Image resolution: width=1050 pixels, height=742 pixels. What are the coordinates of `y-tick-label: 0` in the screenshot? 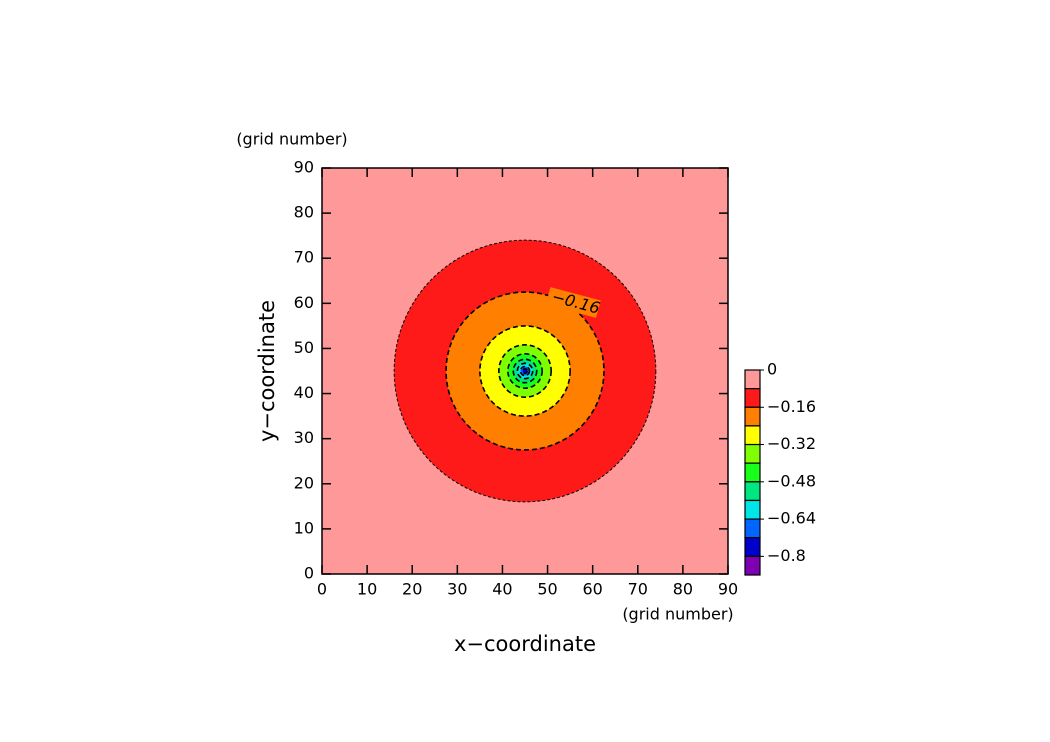 It's located at (309, 573).